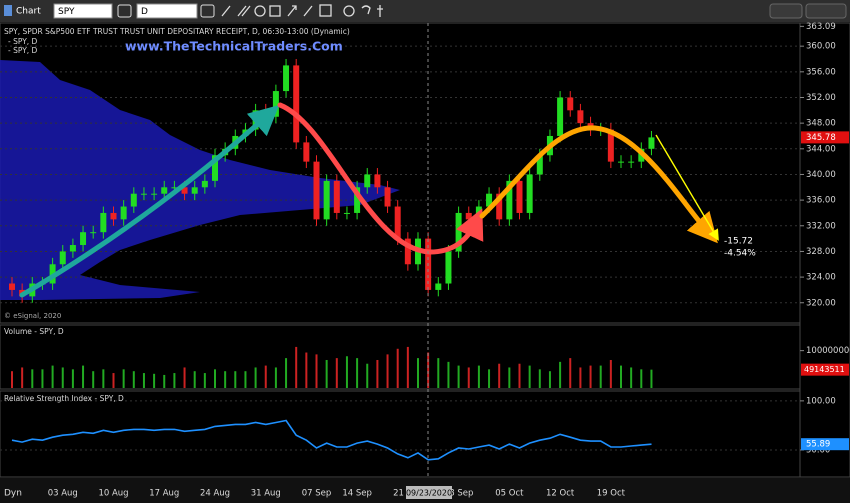 The height and width of the screenshot is (503, 850). Describe the element at coordinates (8, 10) in the screenshot. I see `chart-icon` at that location.